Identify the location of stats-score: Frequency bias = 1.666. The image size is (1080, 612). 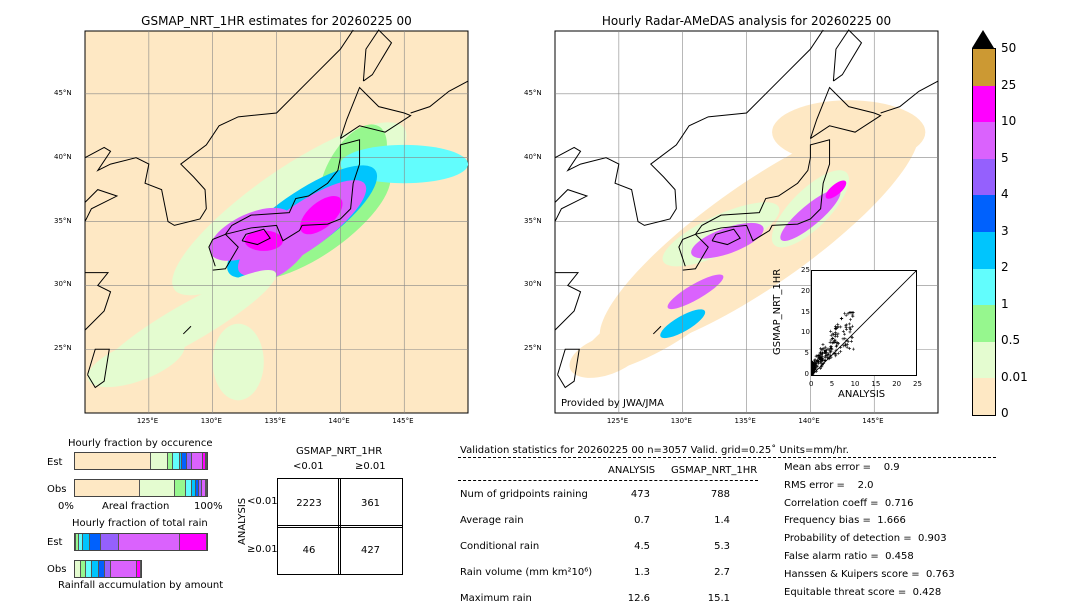
(845, 521).